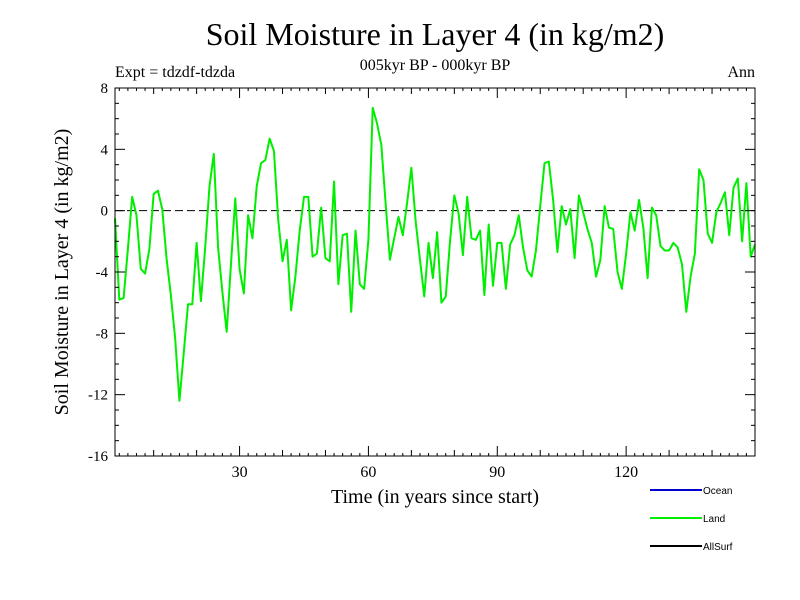 This screenshot has height=600, width=800. What do you see at coordinates (717, 491) in the screenshot?
I see `legend-ocean-label: Ocean` at bounding box center [717, 491].